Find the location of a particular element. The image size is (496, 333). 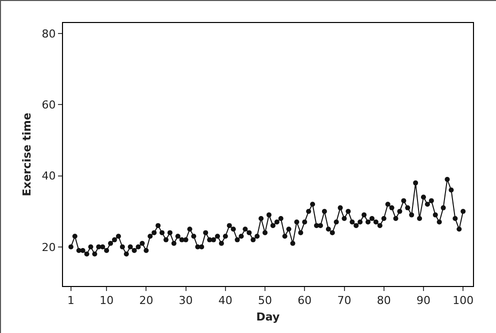

x-axis-title: Day is located at coordinates (268, 317).